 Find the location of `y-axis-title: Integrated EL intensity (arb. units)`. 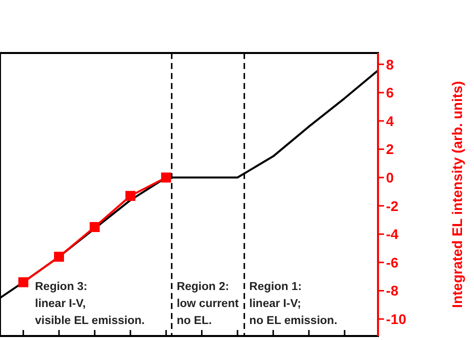

y-axis-title: Integrated EL intensity (arb. units) is located at coordinates (457, 194).